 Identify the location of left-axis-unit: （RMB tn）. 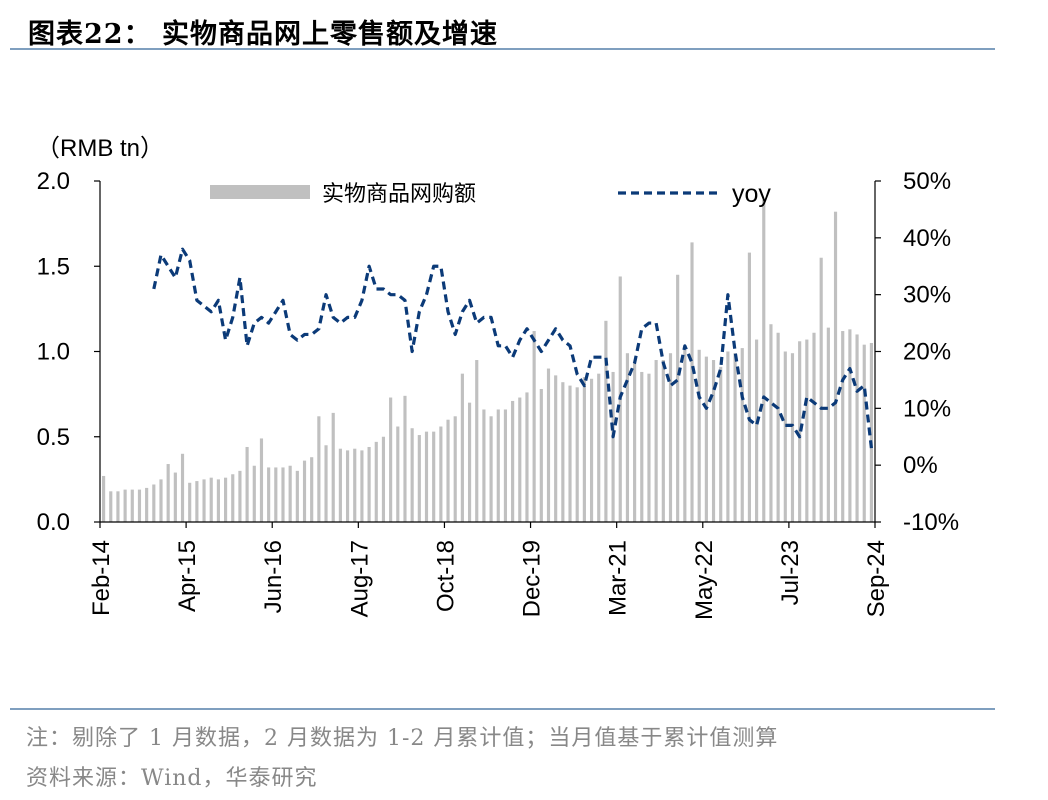
(100, 148).